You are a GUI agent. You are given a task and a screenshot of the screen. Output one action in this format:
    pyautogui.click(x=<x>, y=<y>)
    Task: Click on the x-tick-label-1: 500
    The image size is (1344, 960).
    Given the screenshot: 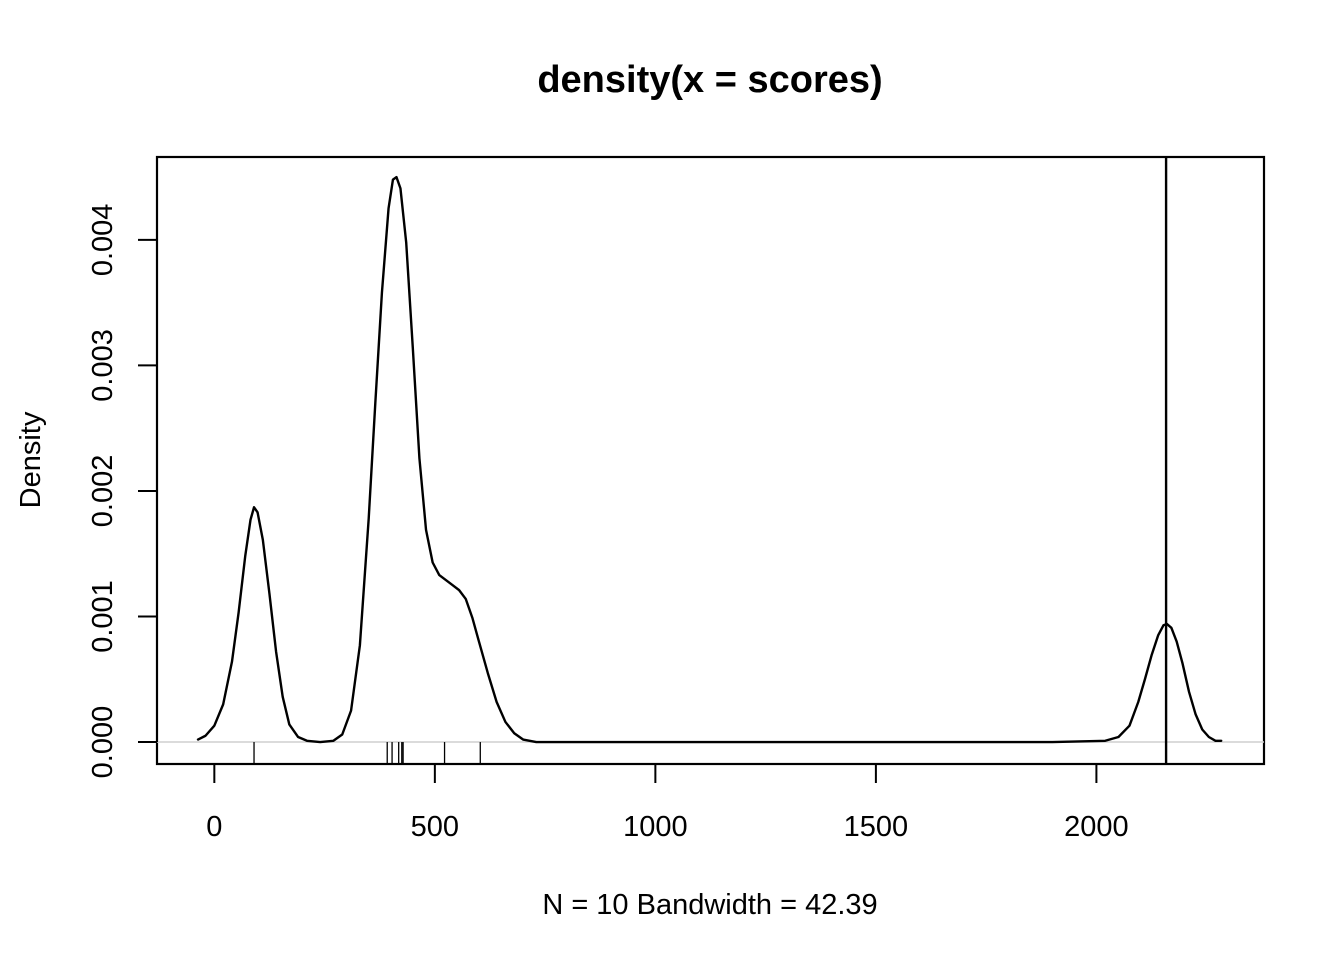 What is the action you would take?
    pyautogui.click(x=435, y=827)
    